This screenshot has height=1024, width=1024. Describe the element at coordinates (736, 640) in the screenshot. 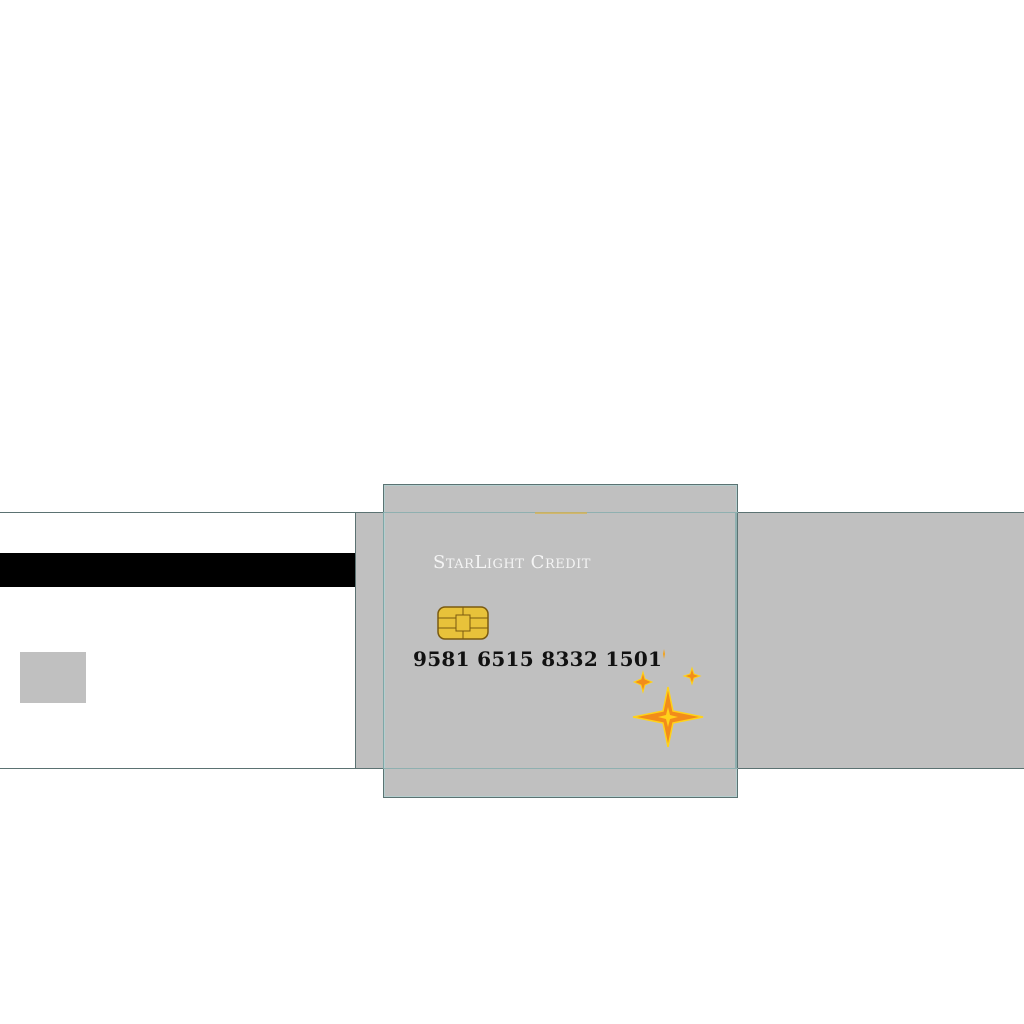

I see `panel-seam-right` at that location.